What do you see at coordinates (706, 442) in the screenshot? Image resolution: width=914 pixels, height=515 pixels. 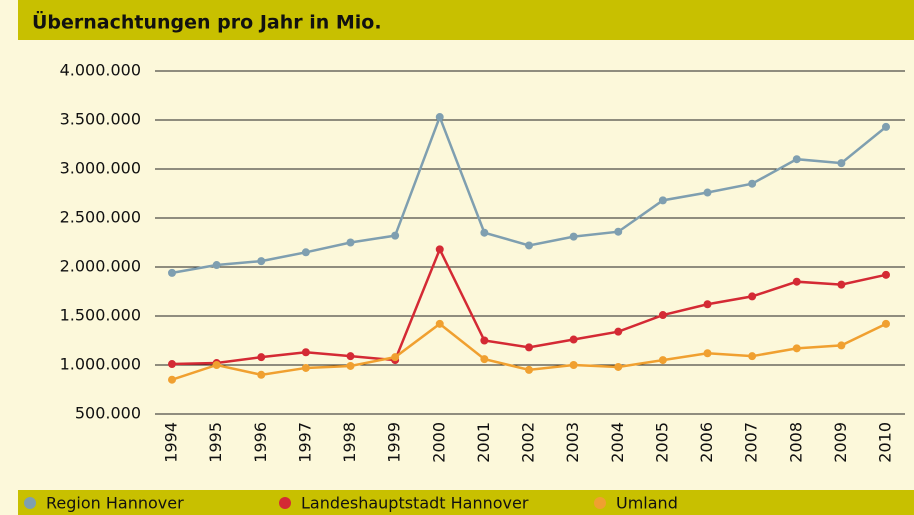 I see `x-tick-label: 2006` at bounding box center [706, 442].